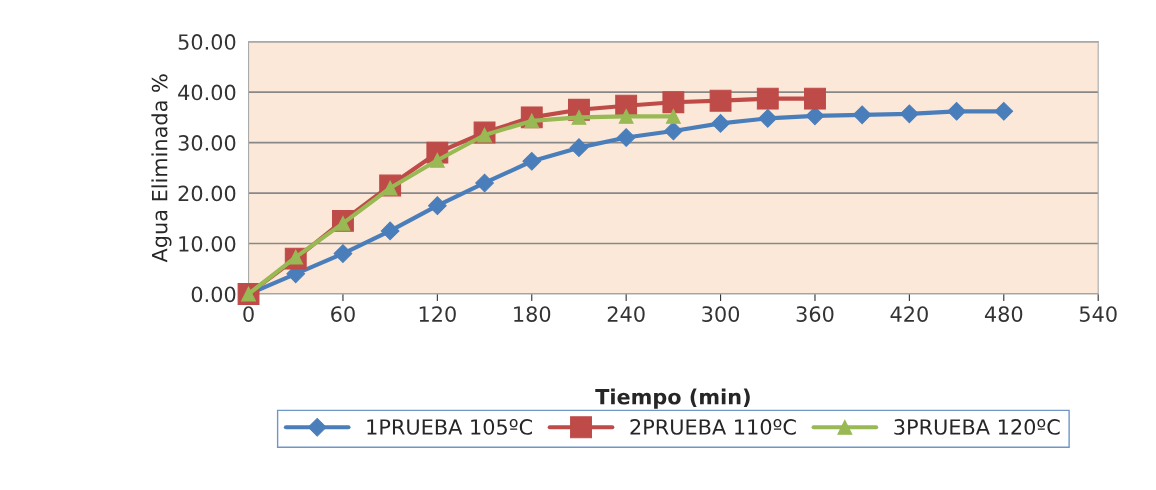  I want to click on legend-label: 3PRUEBA 120ºC, so click(977, 427).